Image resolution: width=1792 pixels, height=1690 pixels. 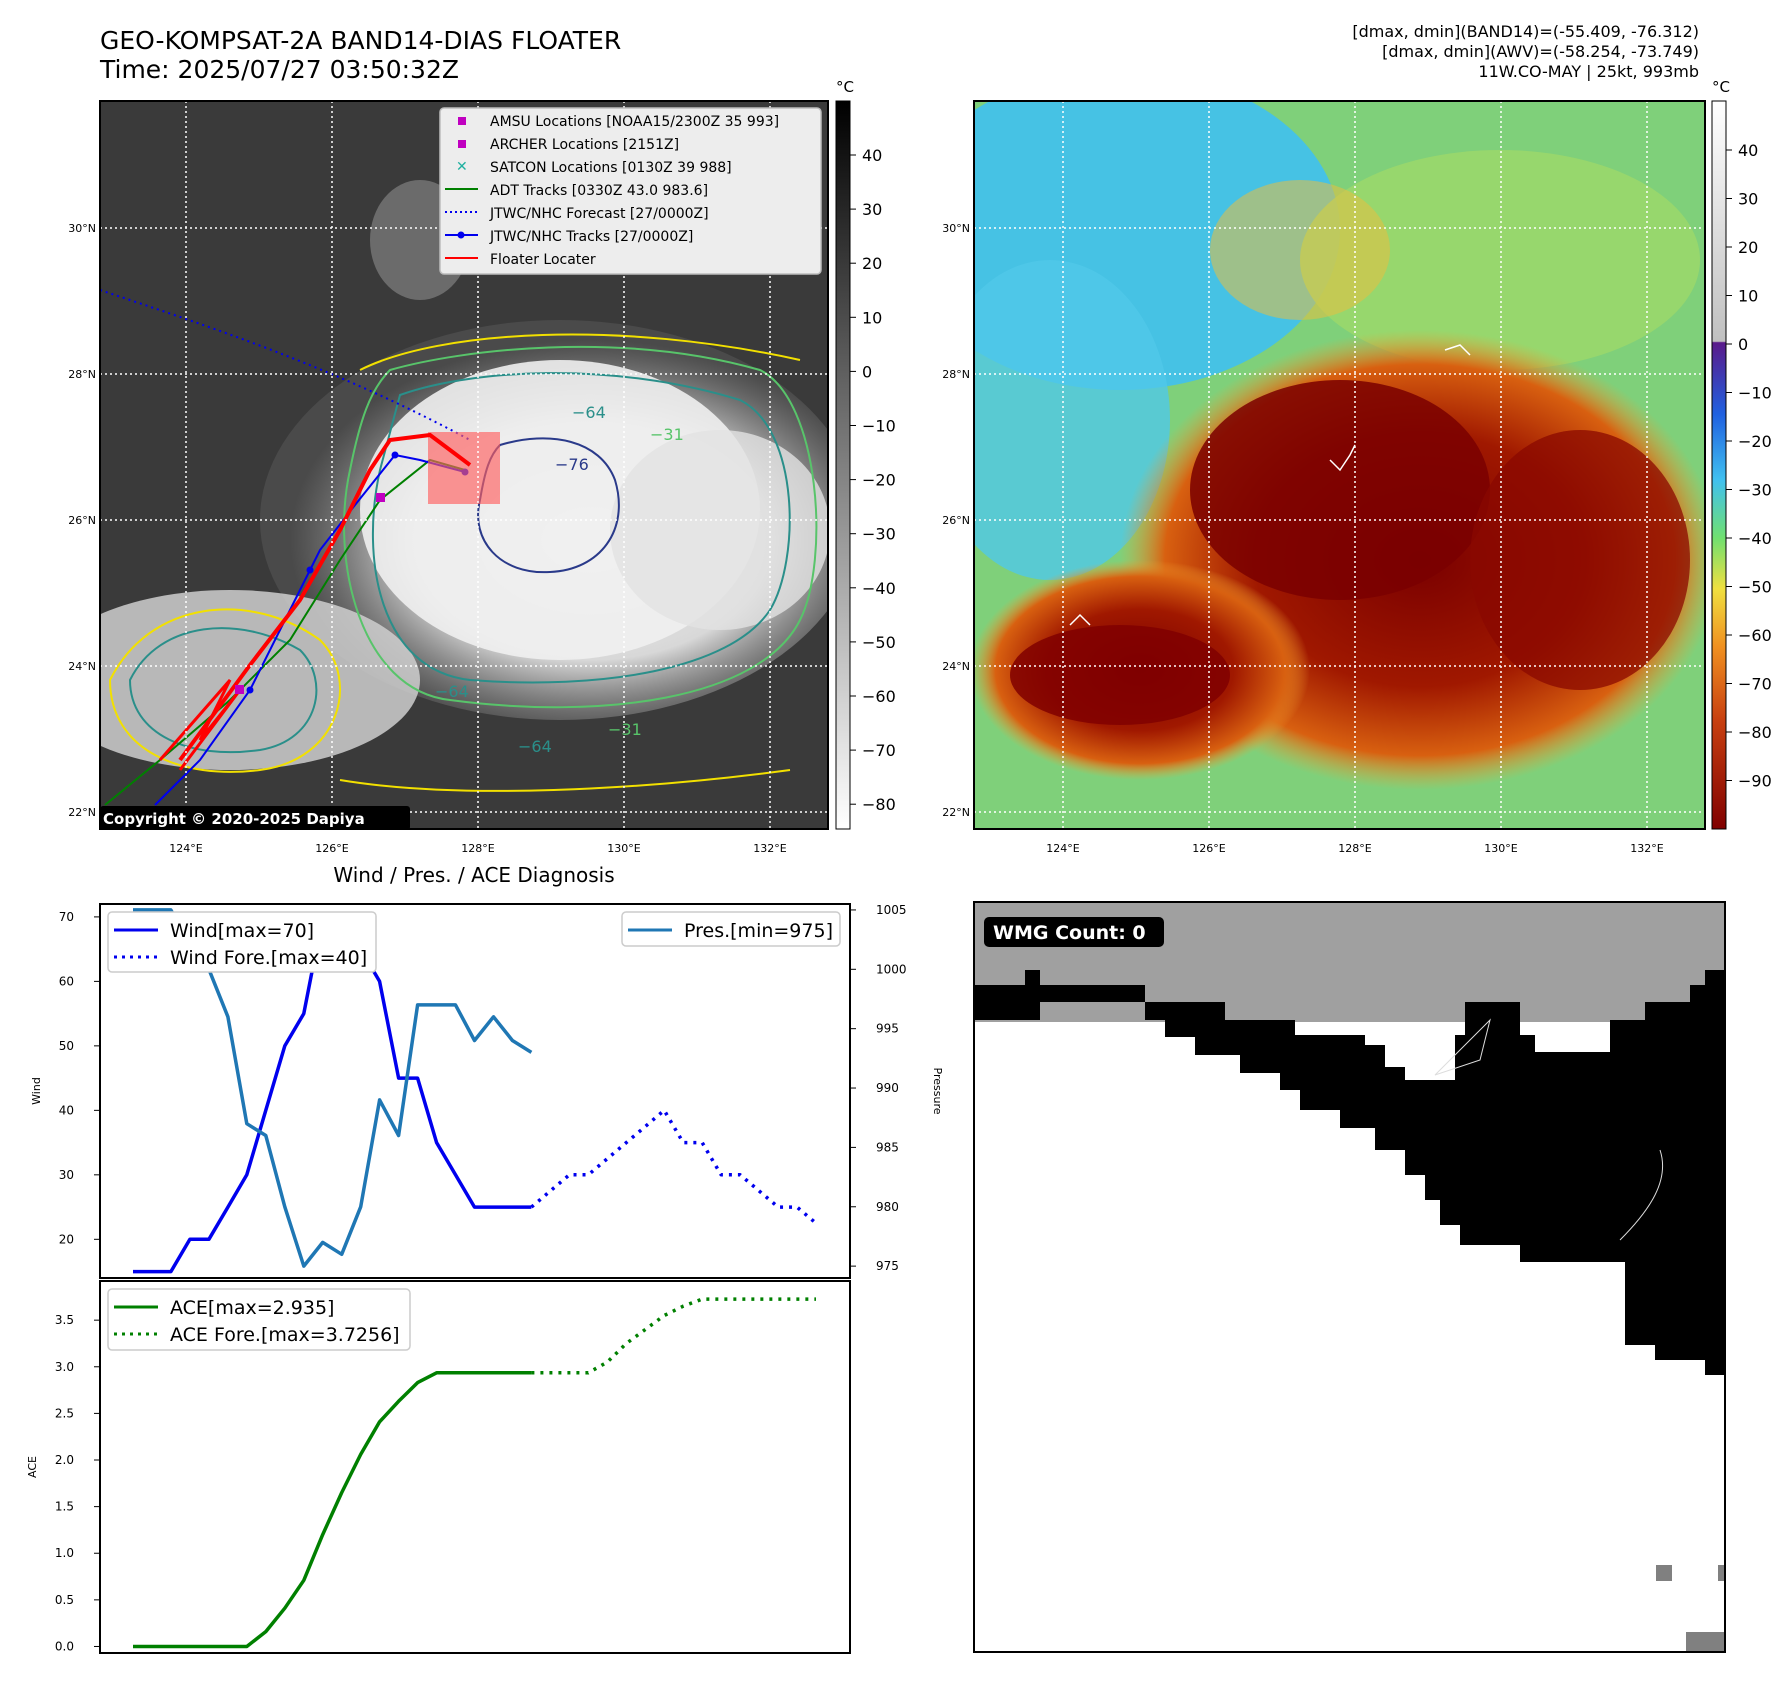 I want to click on legend-amsu: AMSU Locations [NOAA15/2300Z 35 993], so click(x=634, y=122).